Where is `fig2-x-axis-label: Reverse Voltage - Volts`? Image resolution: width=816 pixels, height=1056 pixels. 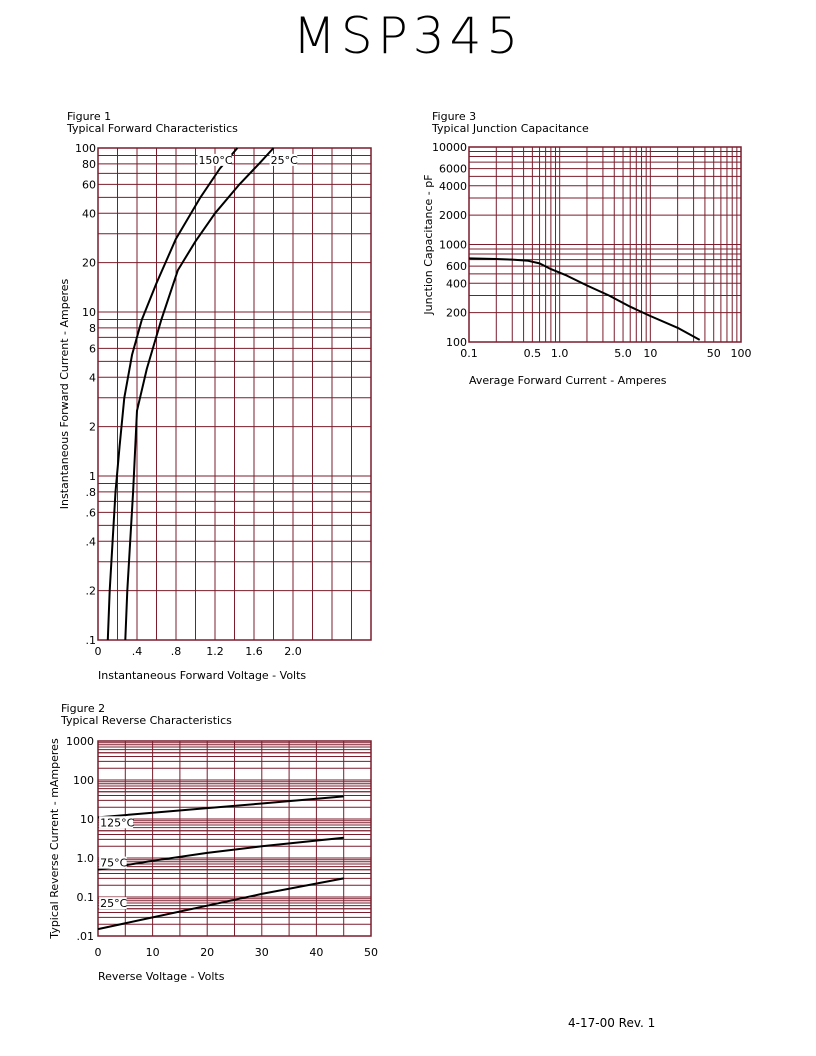 fig2-x-axis-label: Reverse Voltage - Volts is located at coordinates (161, 976).